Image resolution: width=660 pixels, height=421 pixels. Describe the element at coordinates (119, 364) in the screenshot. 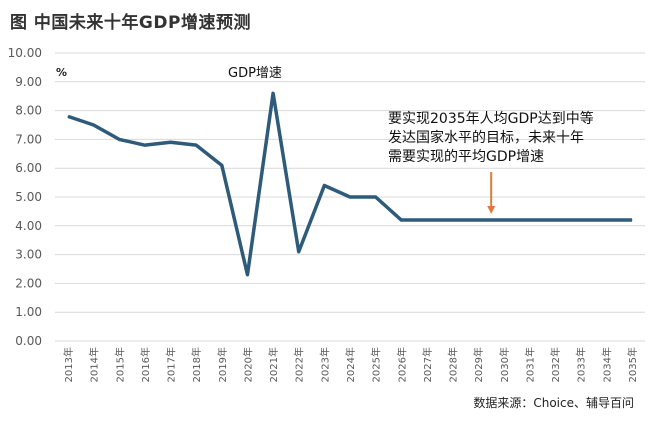

I see `x-tick-label: 2015年` at that location.